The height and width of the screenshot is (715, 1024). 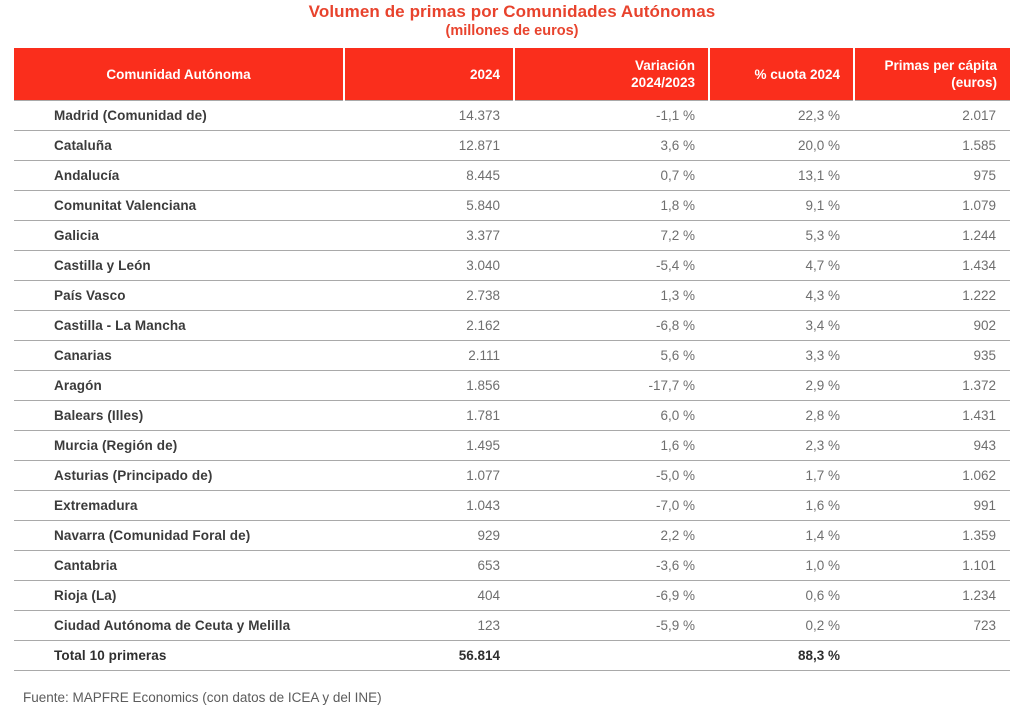 What do you see at coordinates (611, 175) in the screenshot?
I see `variation-cell: 0,7 %` at bounding box center [611, 175].